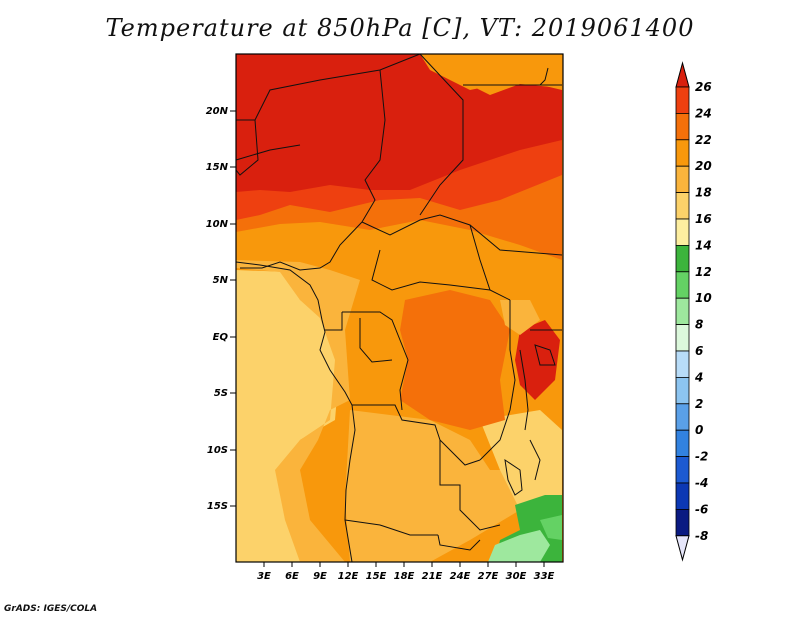 The width and height of the screenshot is (800, 618). What do you see at coordinates (460, 576) in the screenshot?
I see `lon-label: 24E` at bounding box center [460, 576].